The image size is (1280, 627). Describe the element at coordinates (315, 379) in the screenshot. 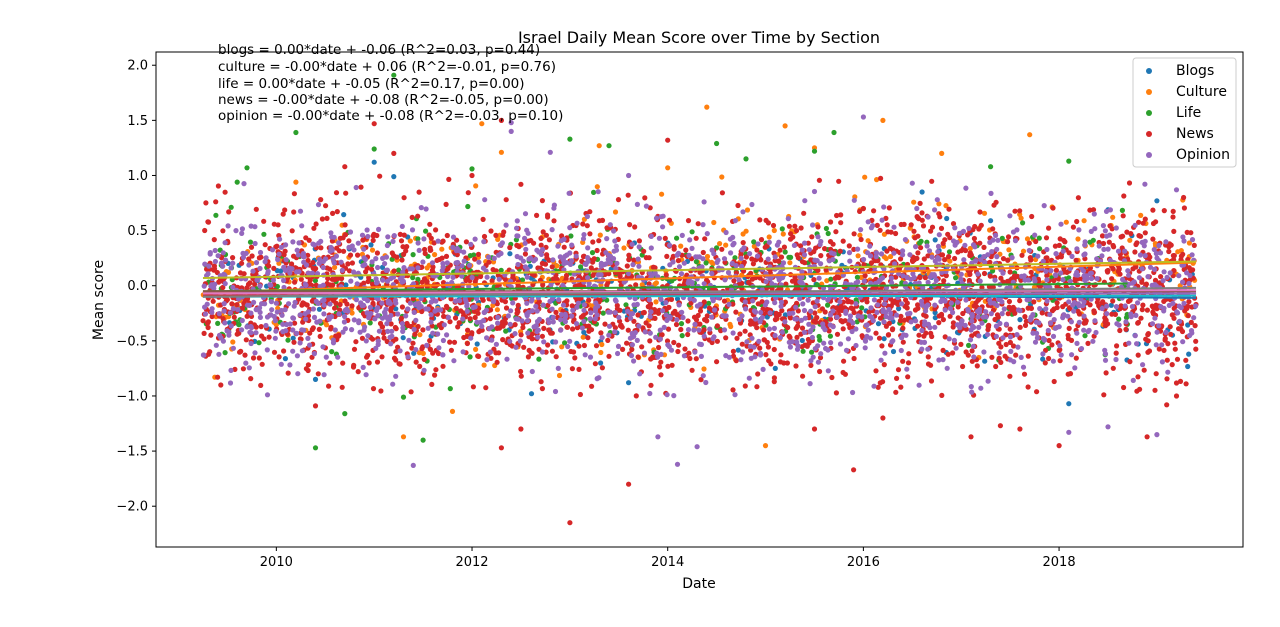

I see `point-blogs` at that location.